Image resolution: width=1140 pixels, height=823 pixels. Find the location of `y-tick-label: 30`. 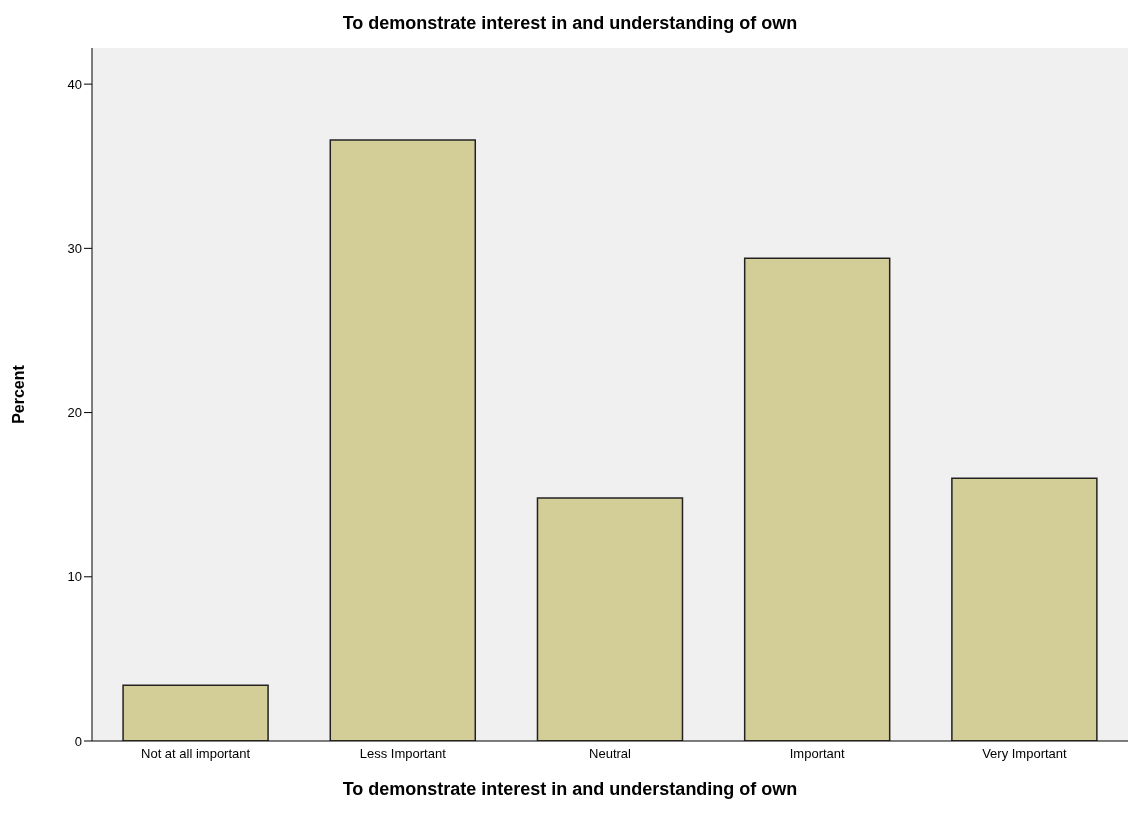

y-tick-label: 30 is located at coordinates (74, 248).